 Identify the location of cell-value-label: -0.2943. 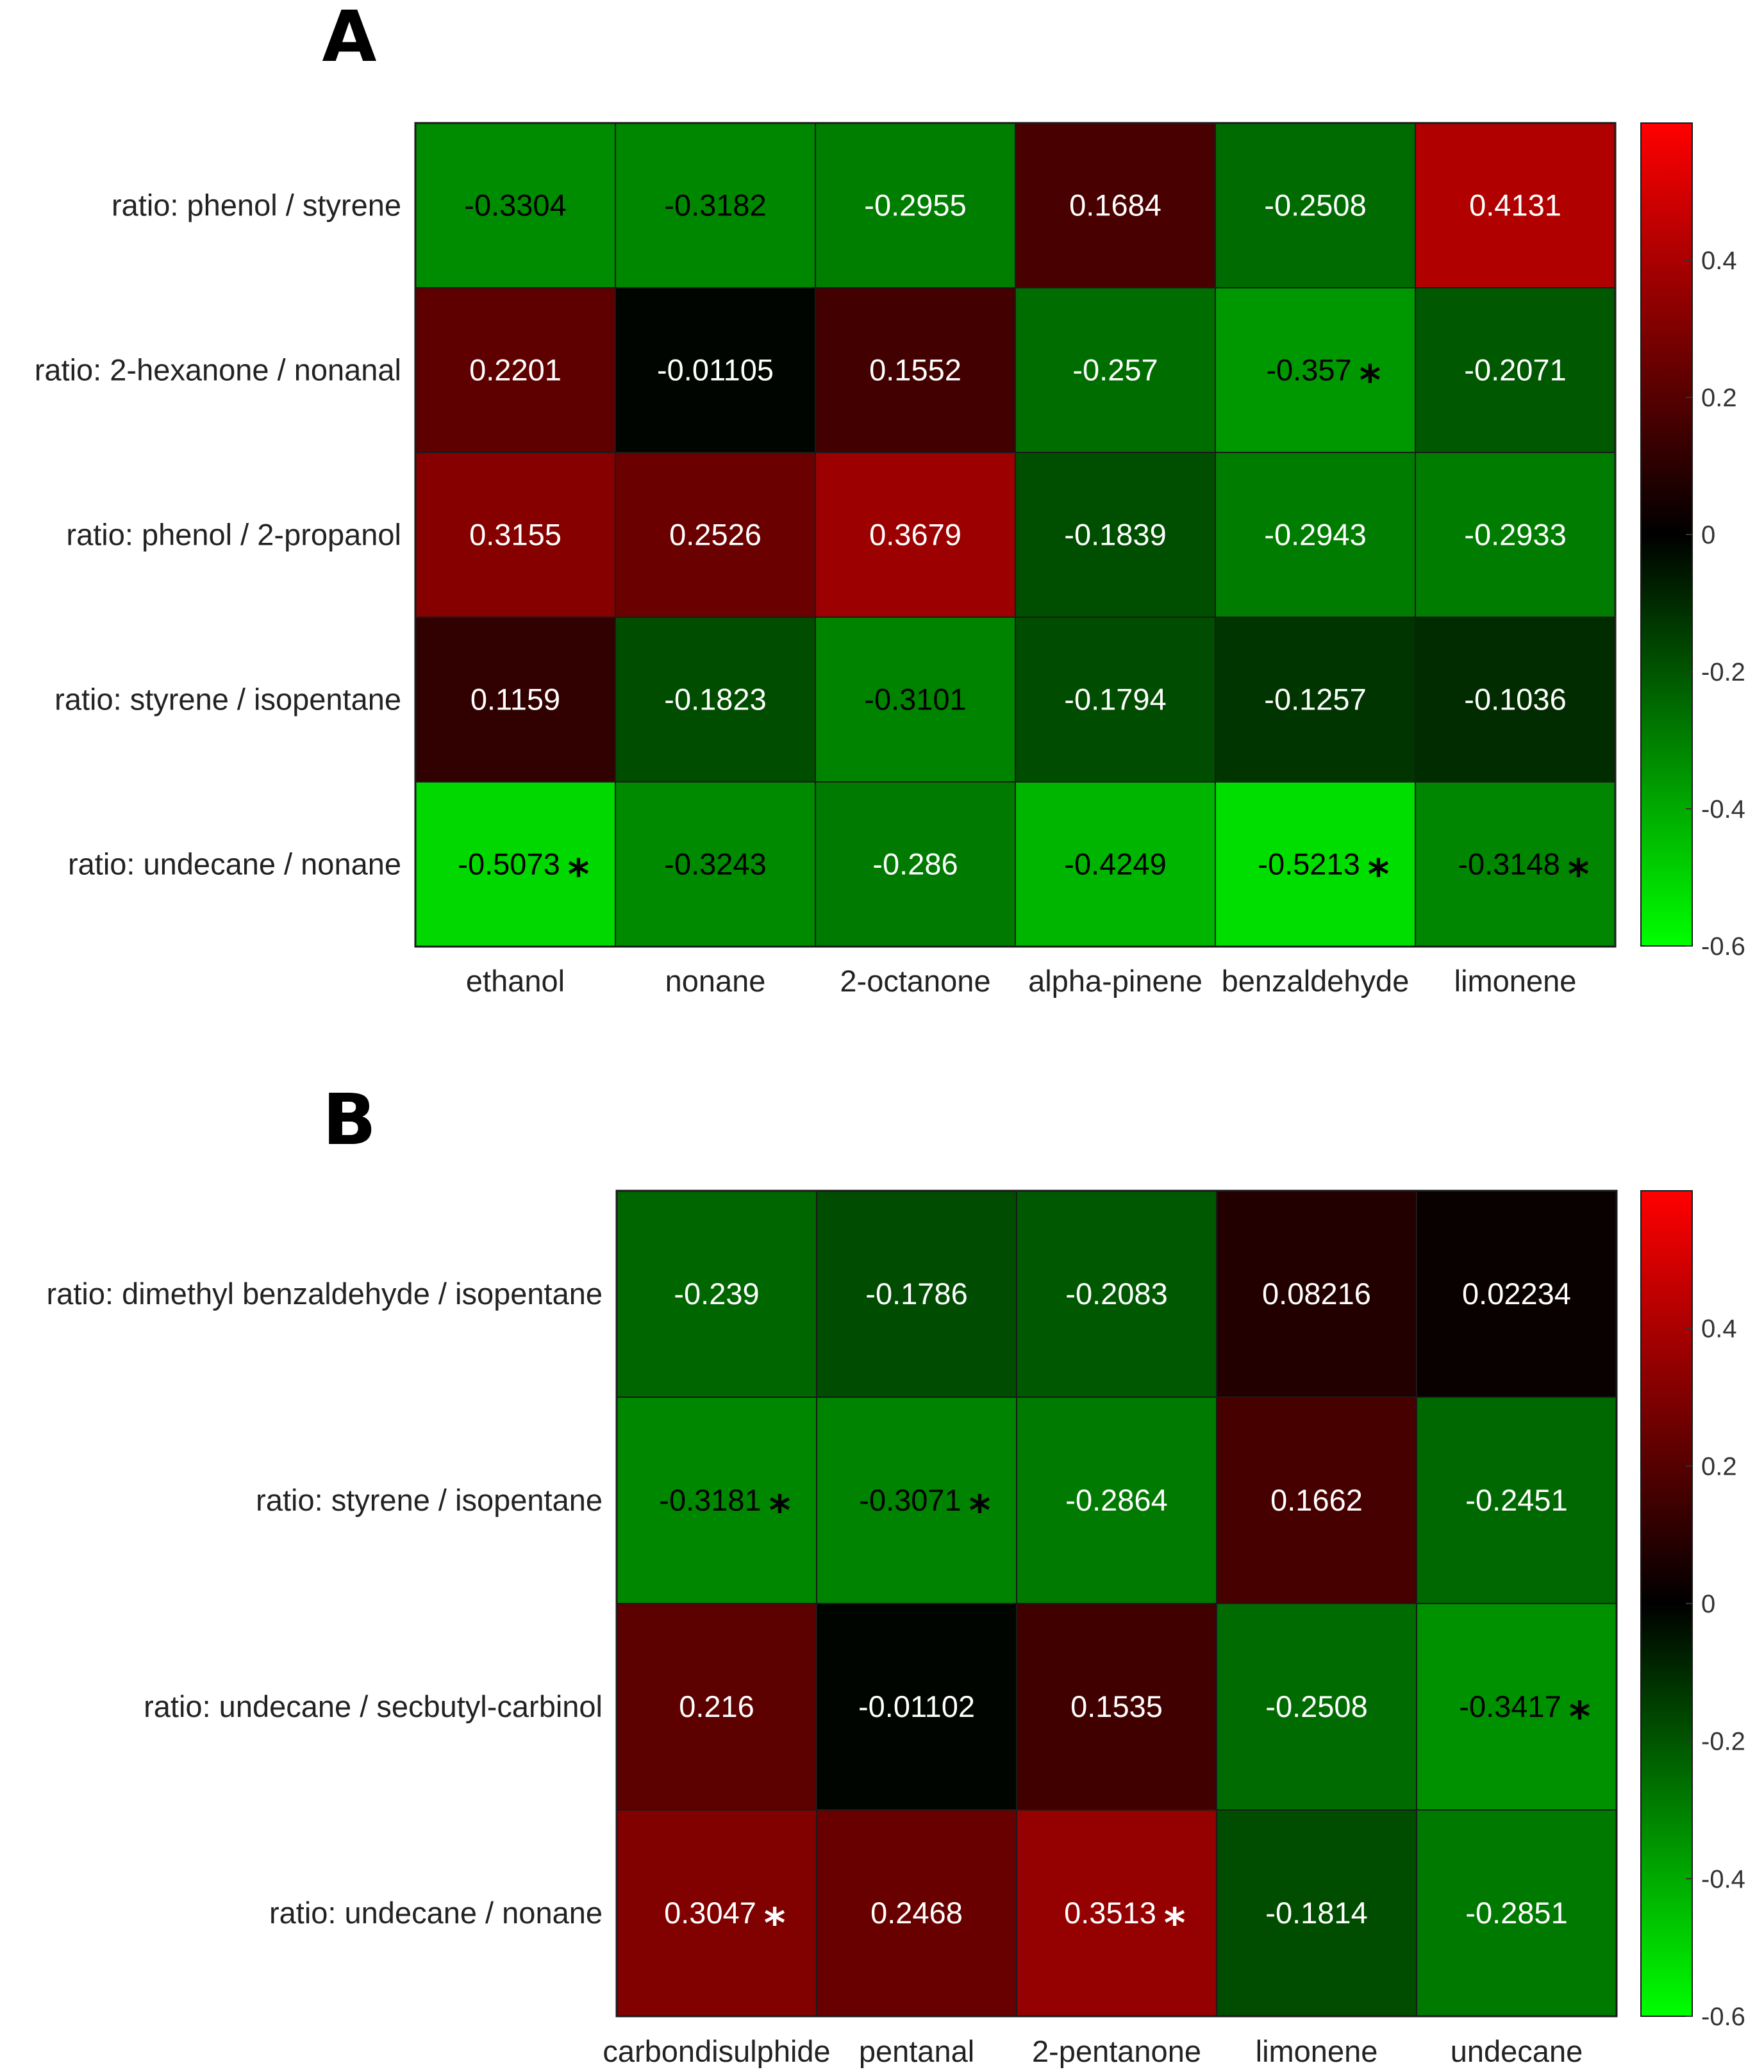
(1315, 535).